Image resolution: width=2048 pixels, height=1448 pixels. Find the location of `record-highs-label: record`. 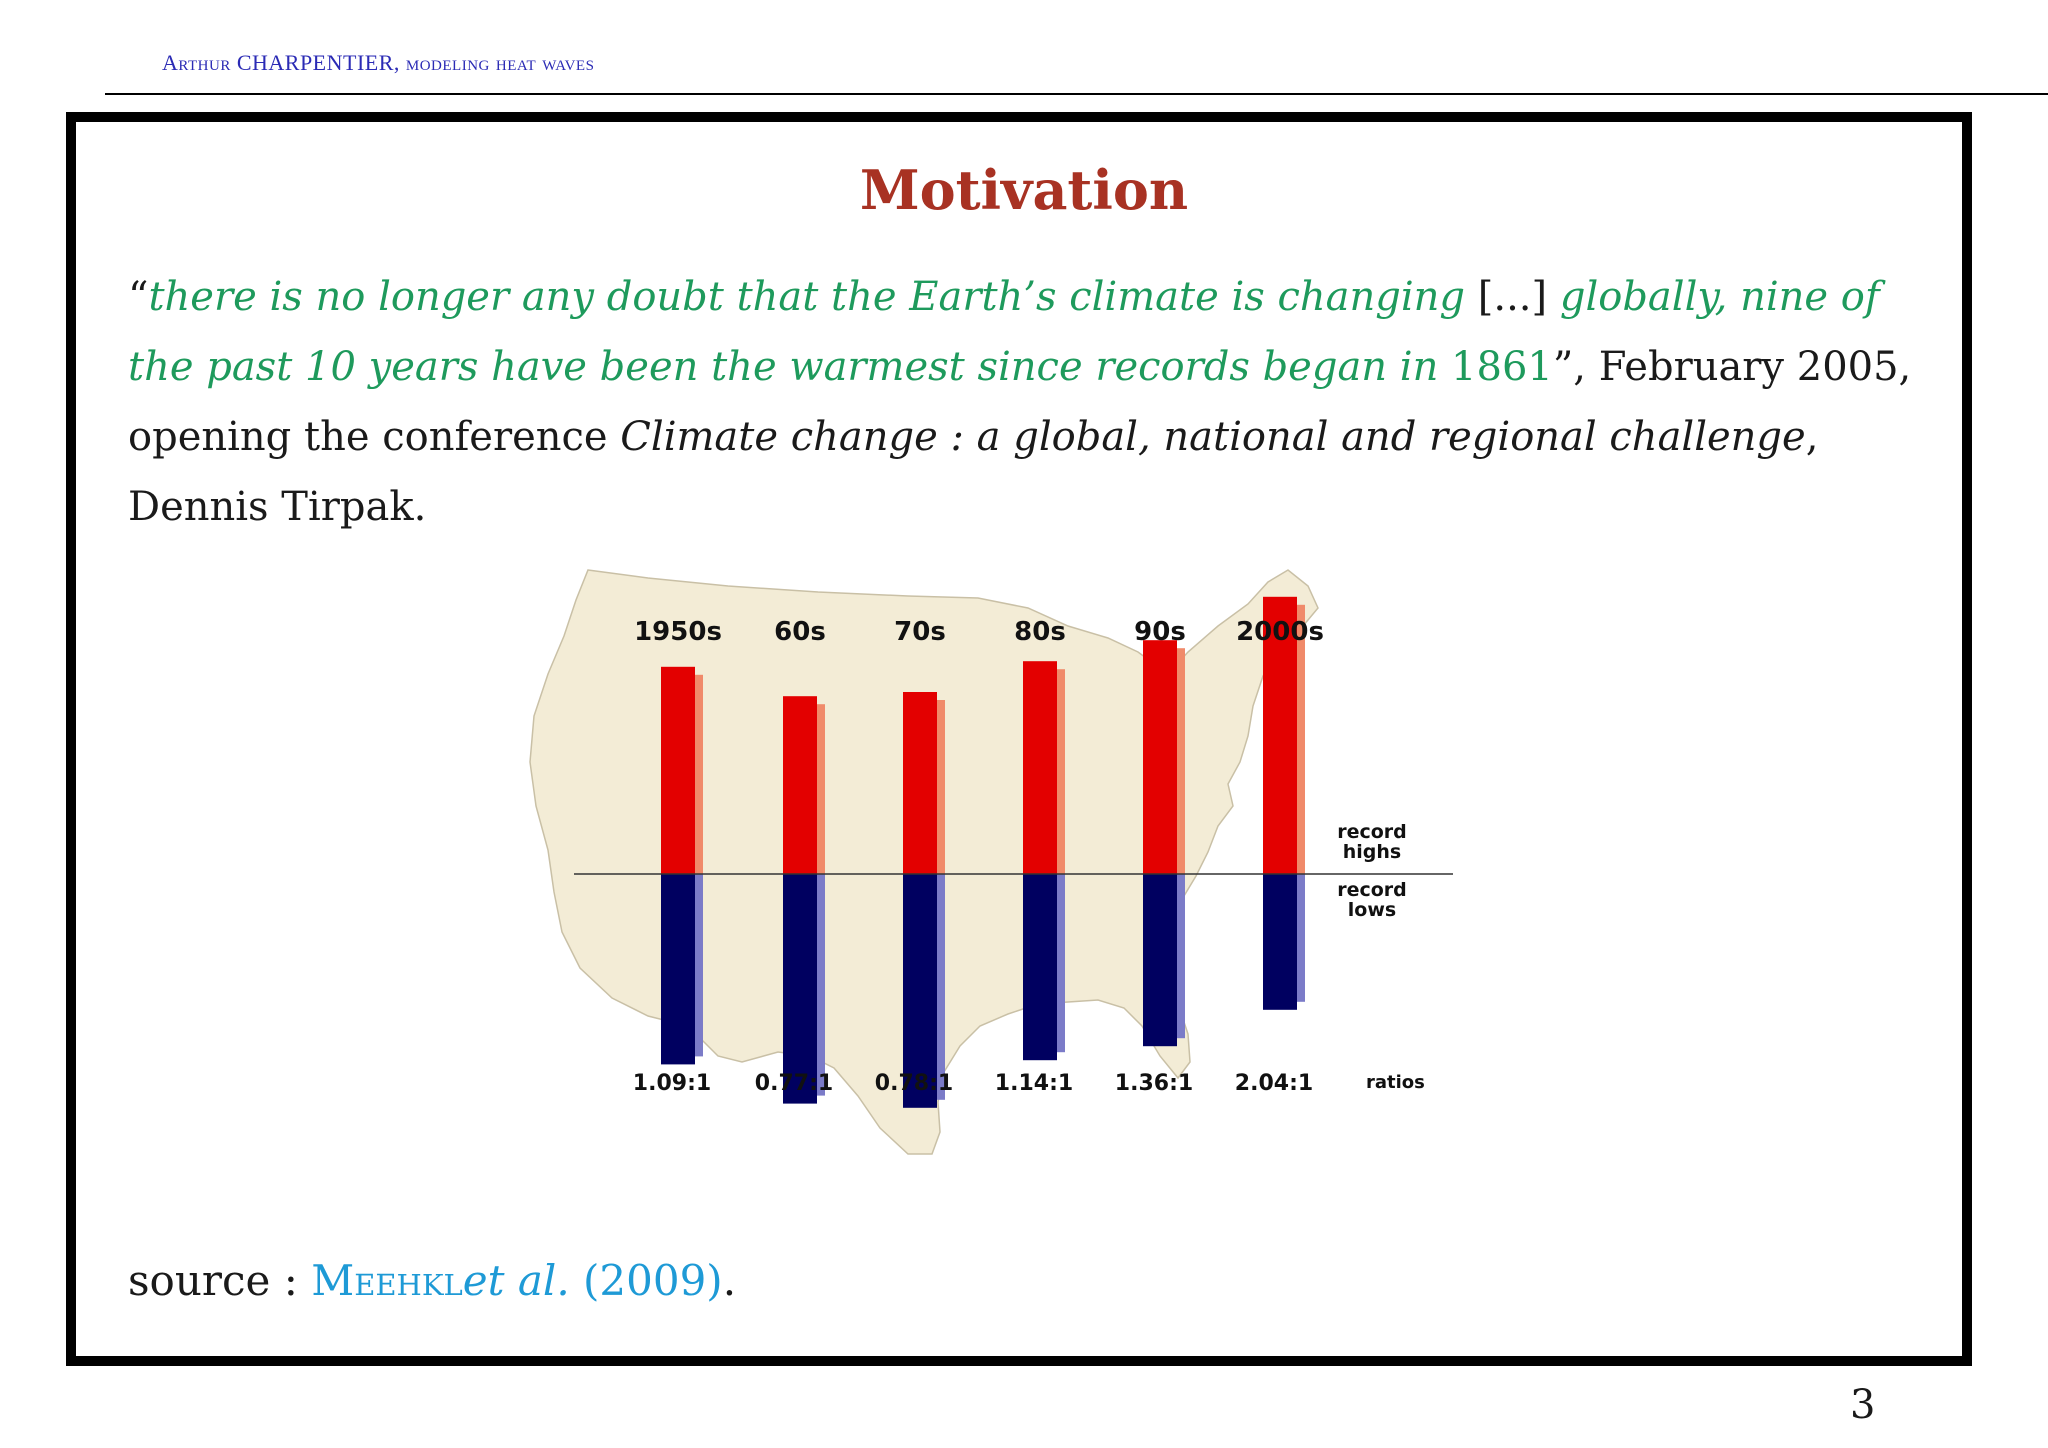

record-highs-label: record is located at coordinates (1372, 832).